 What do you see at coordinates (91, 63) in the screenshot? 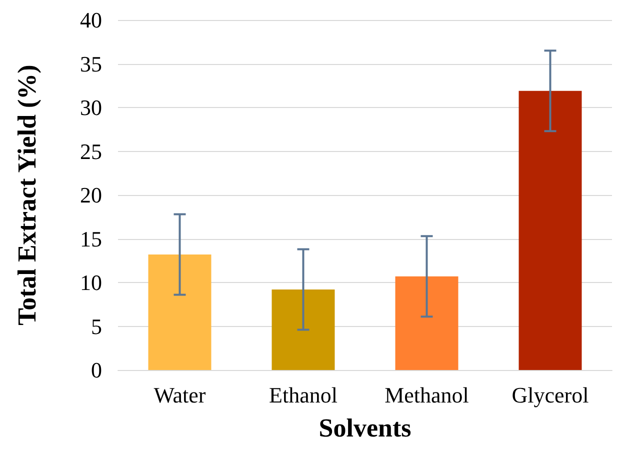
I see `y-tick-label: 35` at bounding box center [91, 63].